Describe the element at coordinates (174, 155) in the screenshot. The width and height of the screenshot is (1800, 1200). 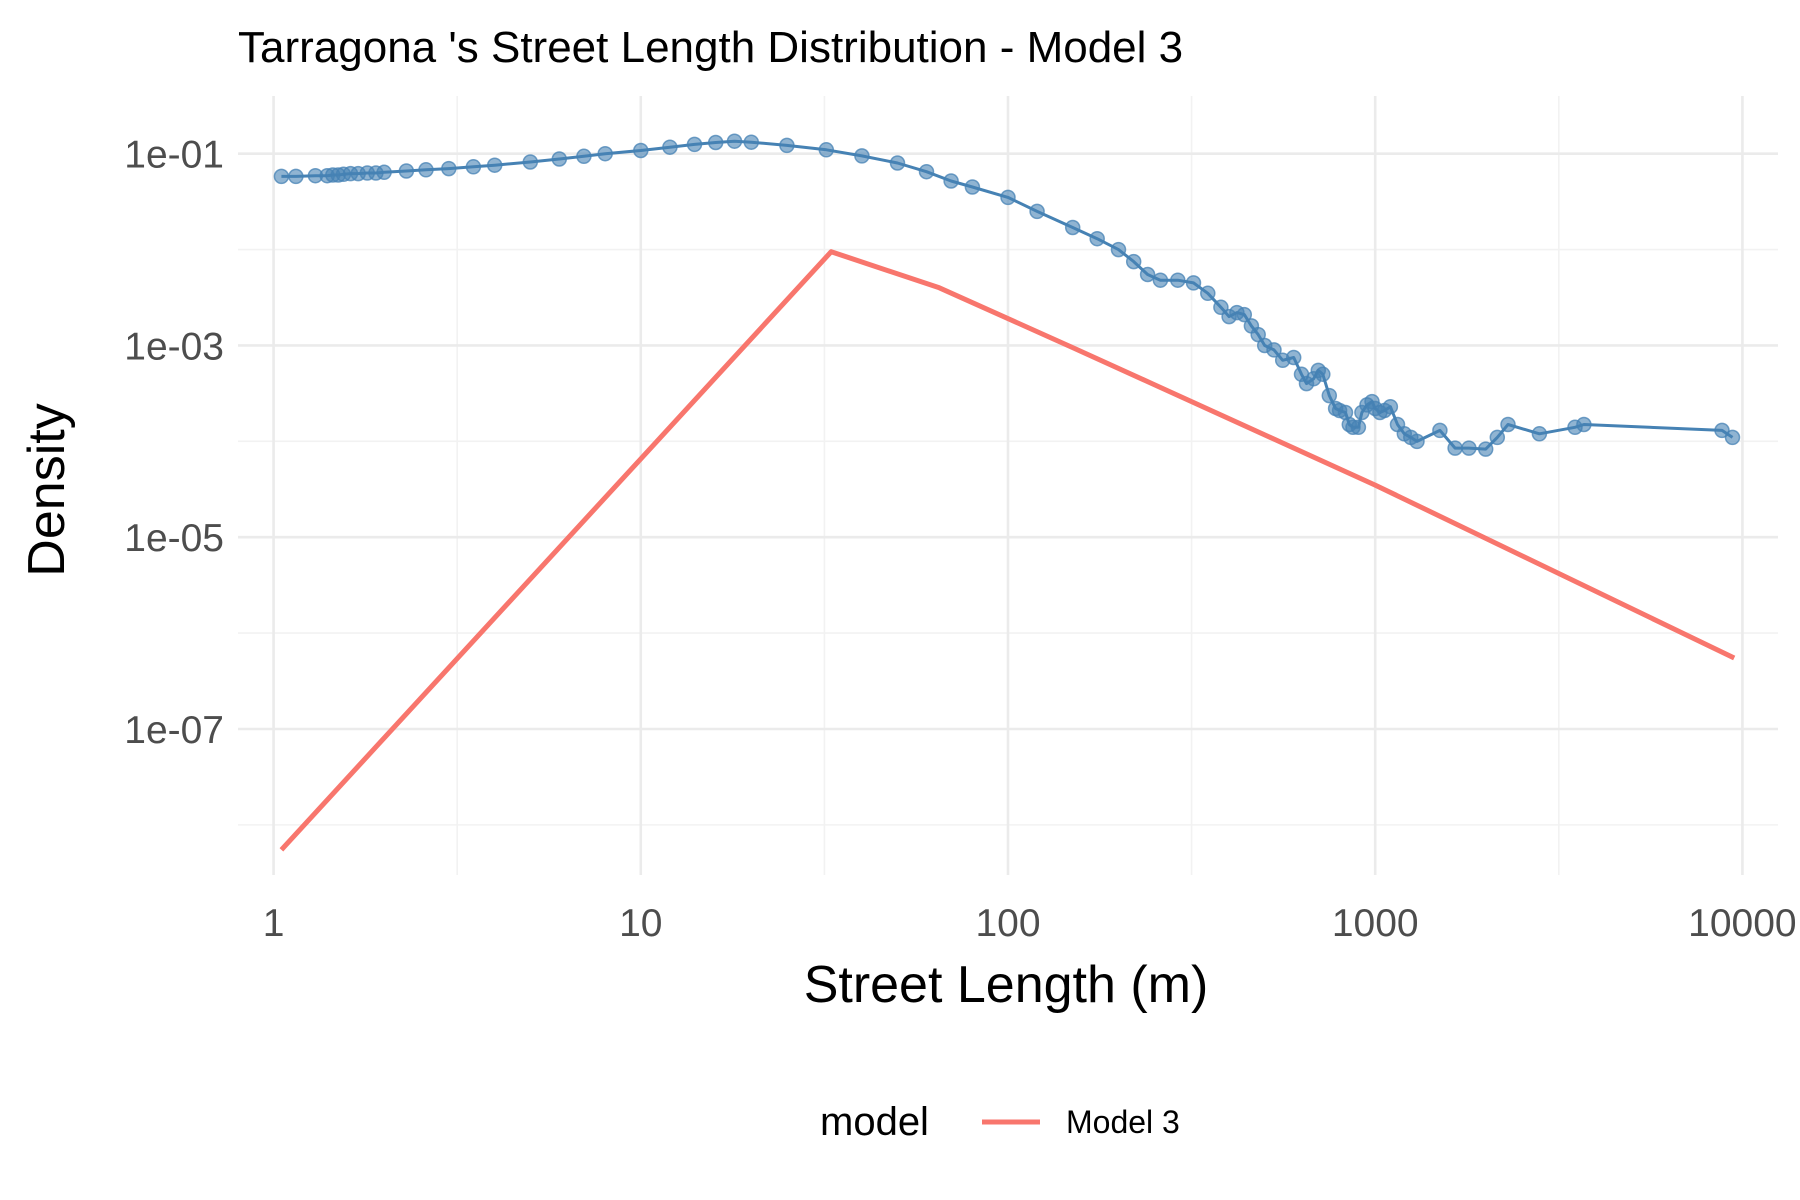
I see `y-tick-label: 1e-01` at that location.